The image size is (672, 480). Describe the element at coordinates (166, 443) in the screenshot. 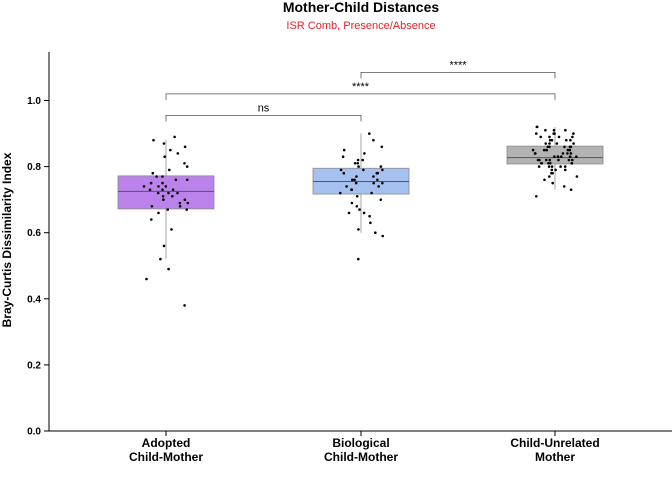

I see `x-tick-label: Adopted` at that location.